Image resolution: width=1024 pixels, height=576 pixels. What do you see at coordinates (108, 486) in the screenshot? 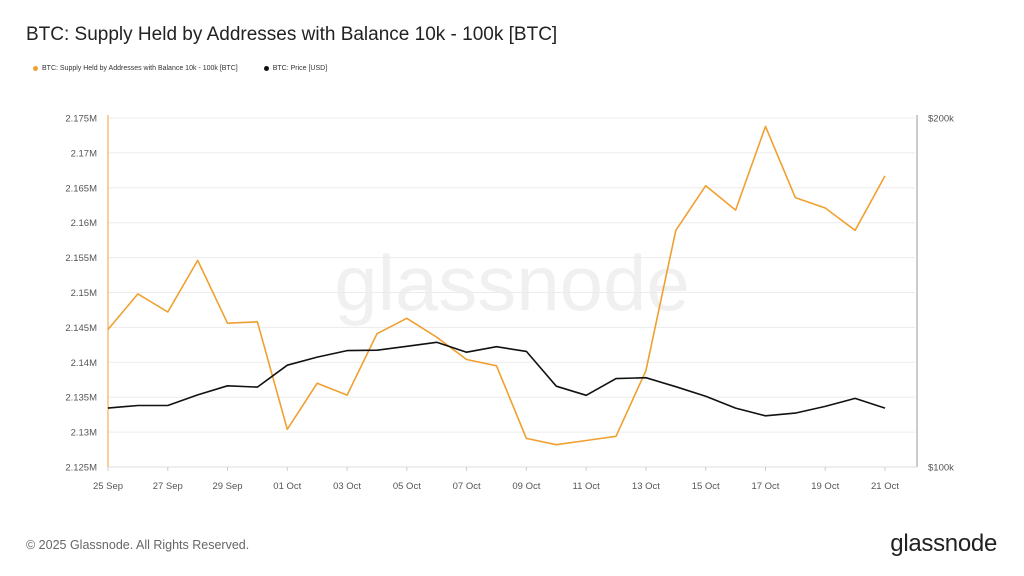
I see `x-tick-label: 25 Sep` at bounding box center [108, 486].